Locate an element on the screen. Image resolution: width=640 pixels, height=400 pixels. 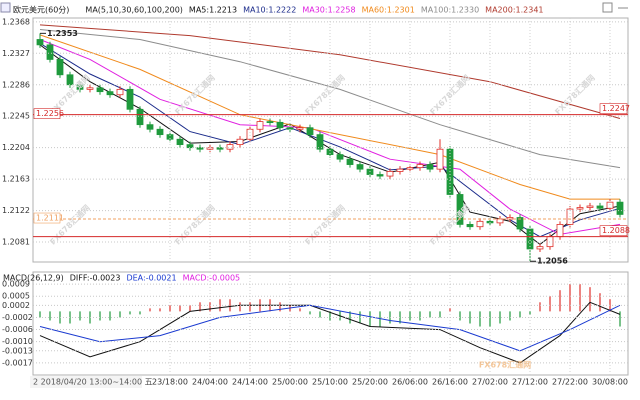
reference-label: 1.2088 is located at coordinates (616, 230).